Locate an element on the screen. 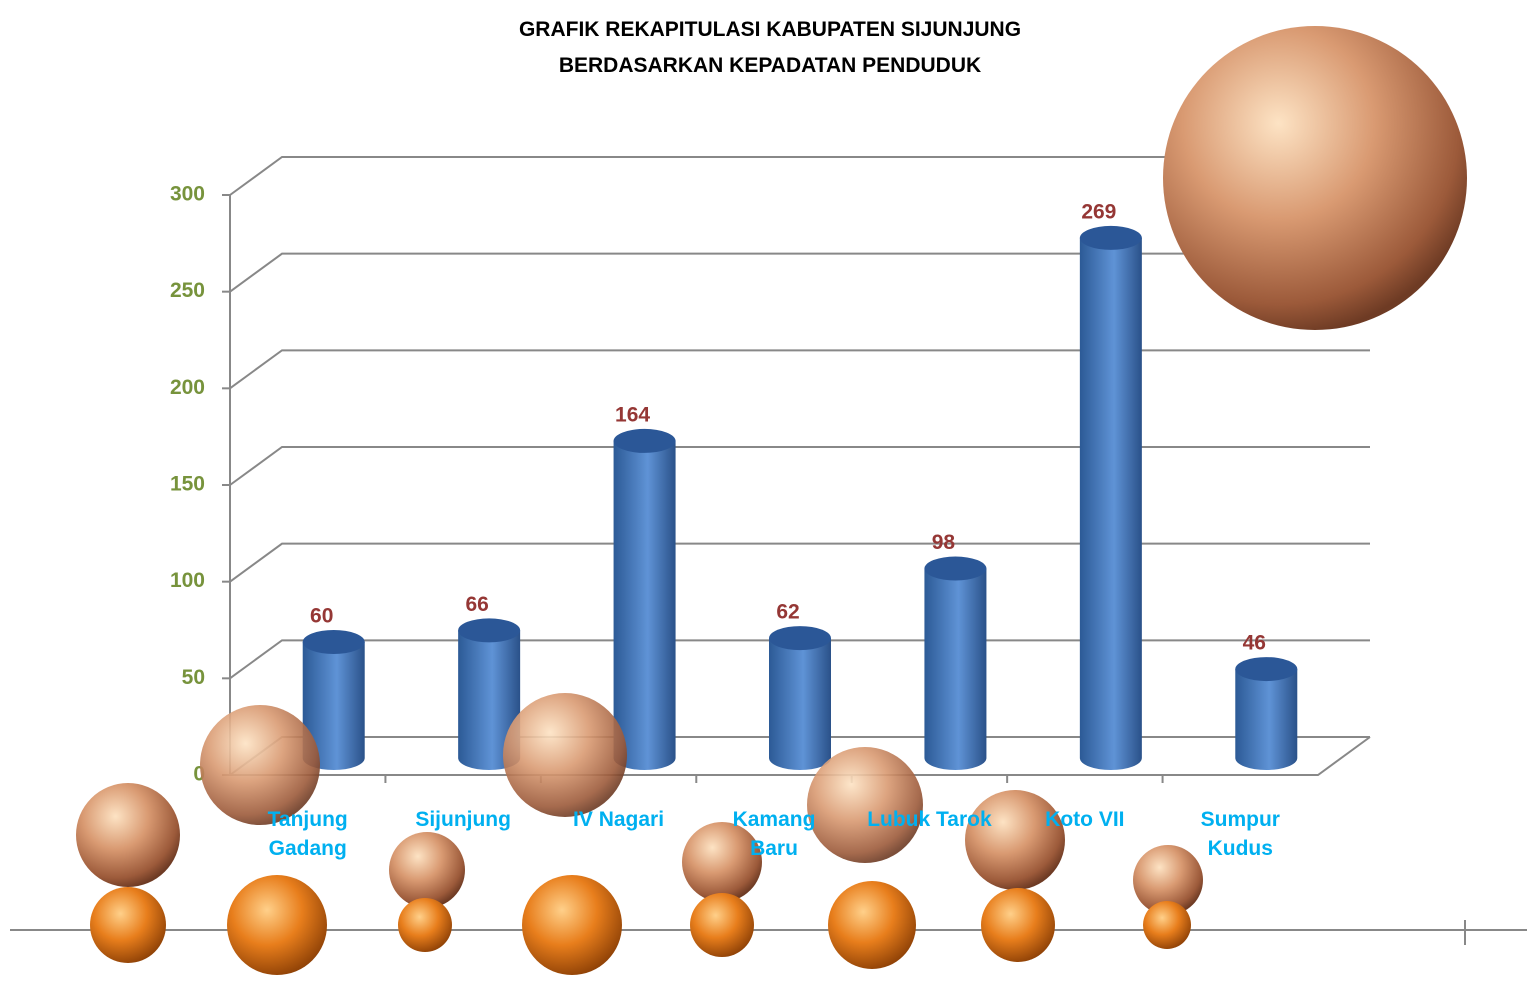  y-tick-label: 200 is located at coordinates (187, 387).